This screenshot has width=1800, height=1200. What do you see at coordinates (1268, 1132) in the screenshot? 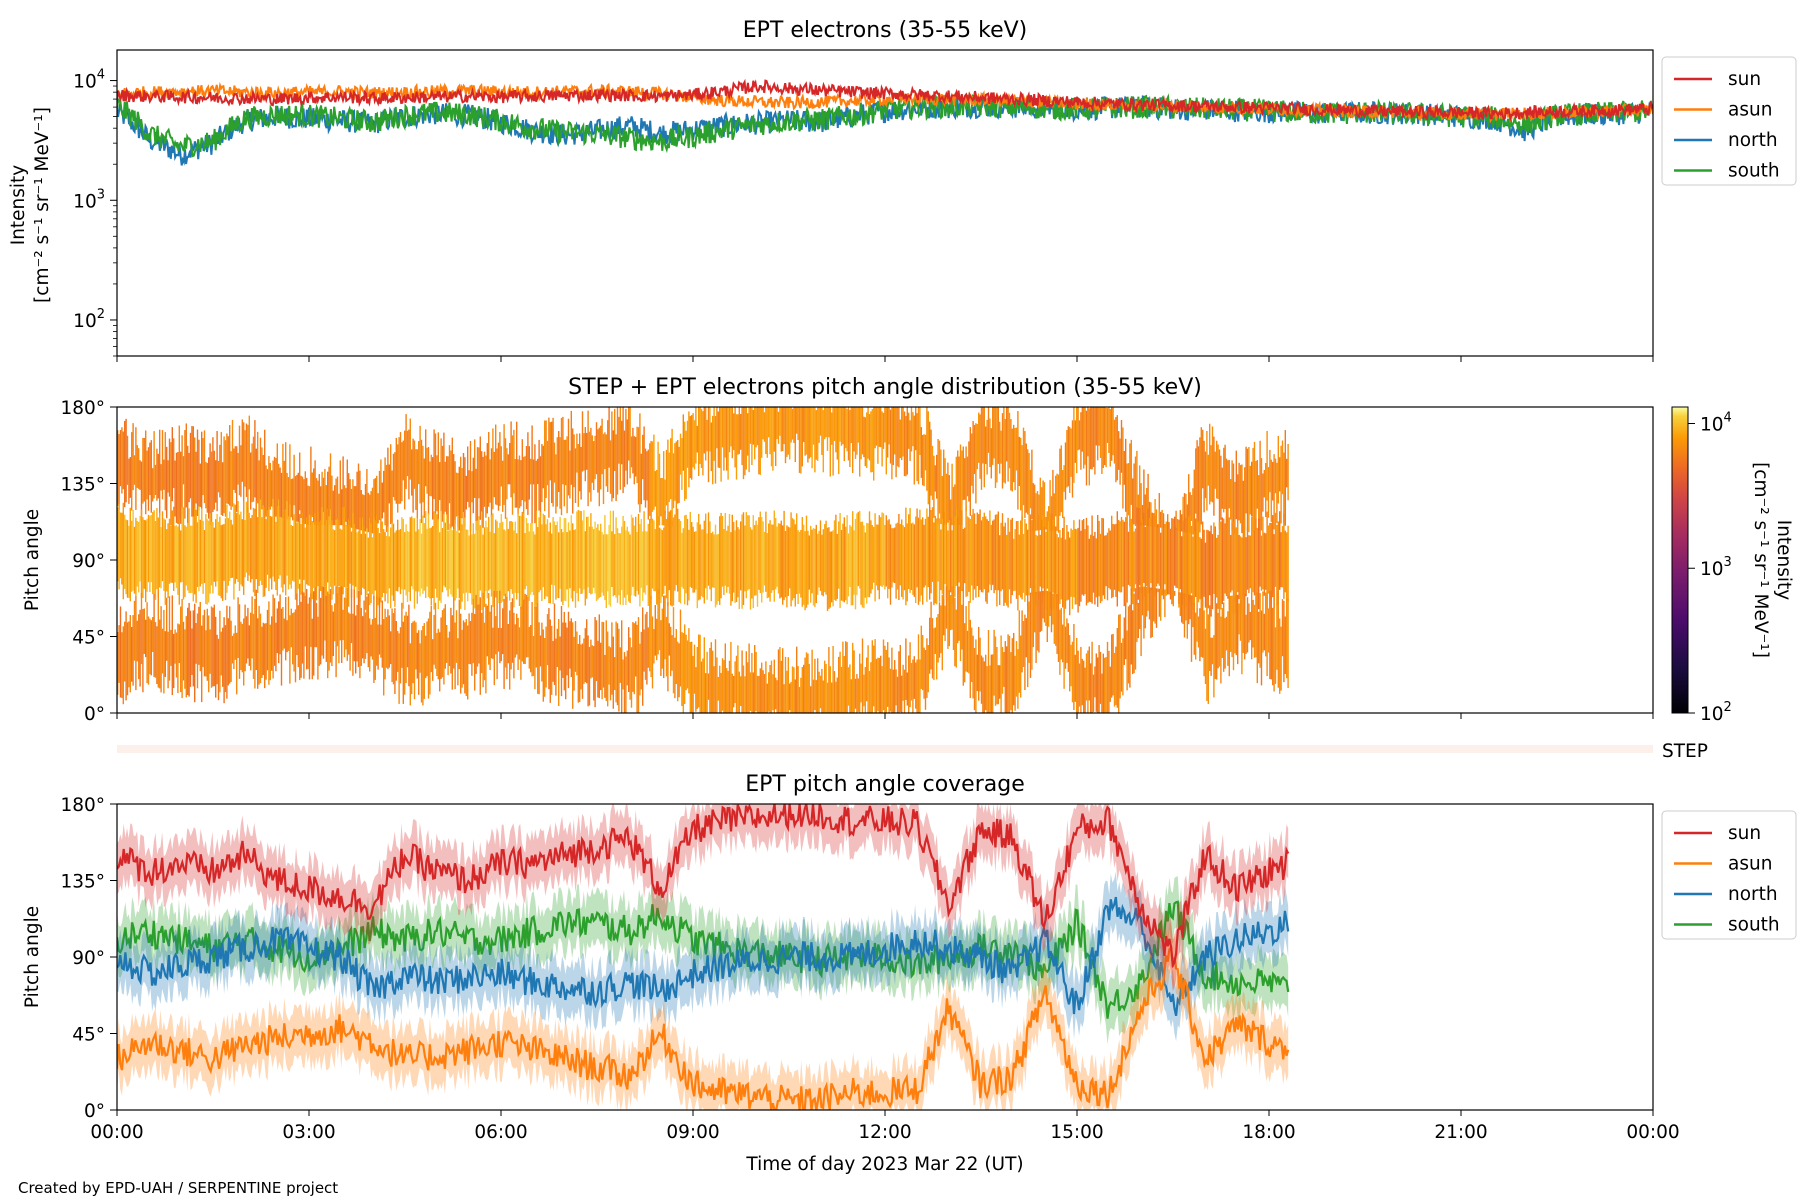
I see `x-tick-label: 18:00` at bounding box center [1268, 1132].